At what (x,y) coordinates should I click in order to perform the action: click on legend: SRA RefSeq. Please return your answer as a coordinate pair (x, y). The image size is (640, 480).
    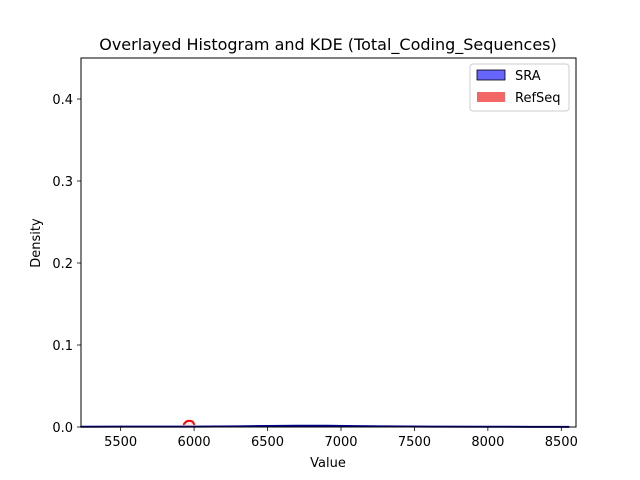
    Looking at the image, I should click on (519, 87).